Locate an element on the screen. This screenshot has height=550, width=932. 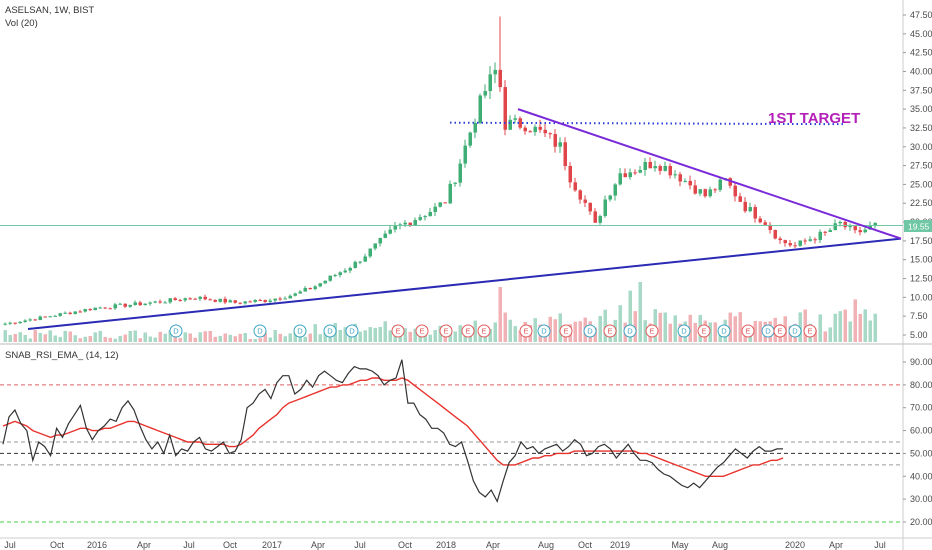
price-tick-label: 35.00 is located at coordinates (921, 109).